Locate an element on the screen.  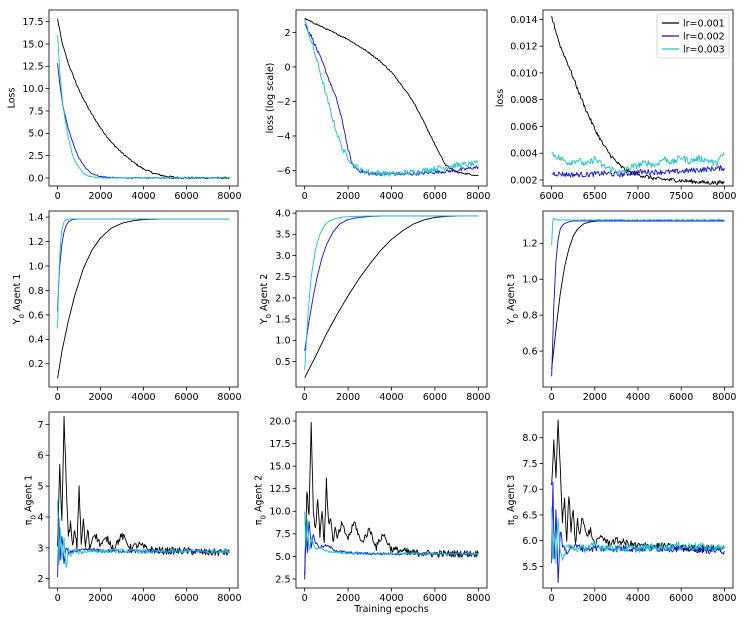
y-axis-label: Loss is located at coordinates (12, 98).